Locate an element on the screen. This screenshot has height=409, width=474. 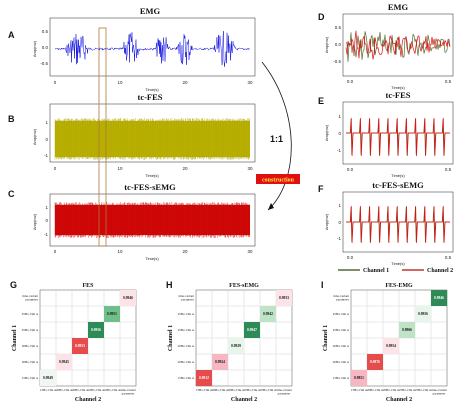
panel-d-title: EMG is located at coordinates (398, 7).